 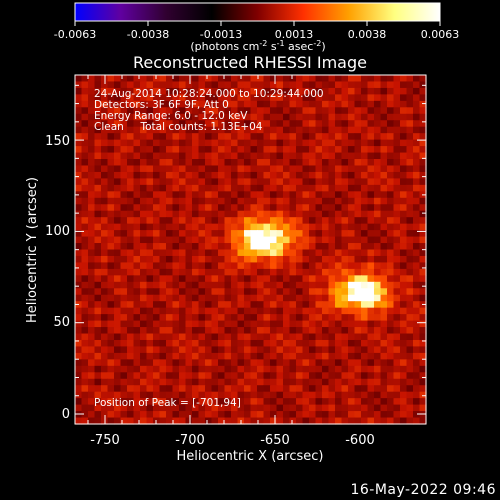 What do you see at coordinates (367, 34) in the screenshot?
I see `colorbar-tick-label: 0.0038` at bounding box center [367, 34].